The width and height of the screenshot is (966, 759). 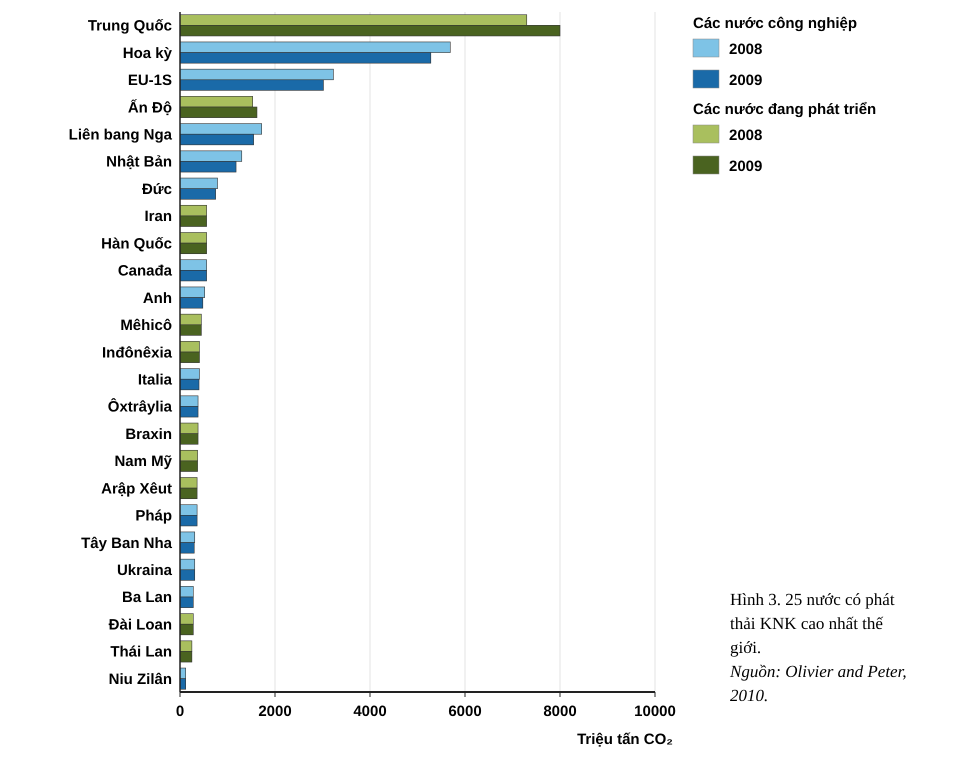 What do you see at coordinates (625, 739) in the screenshot?
I see `x-axis-title: Triệu tấn CO₂` at bounding box center [625, 739].